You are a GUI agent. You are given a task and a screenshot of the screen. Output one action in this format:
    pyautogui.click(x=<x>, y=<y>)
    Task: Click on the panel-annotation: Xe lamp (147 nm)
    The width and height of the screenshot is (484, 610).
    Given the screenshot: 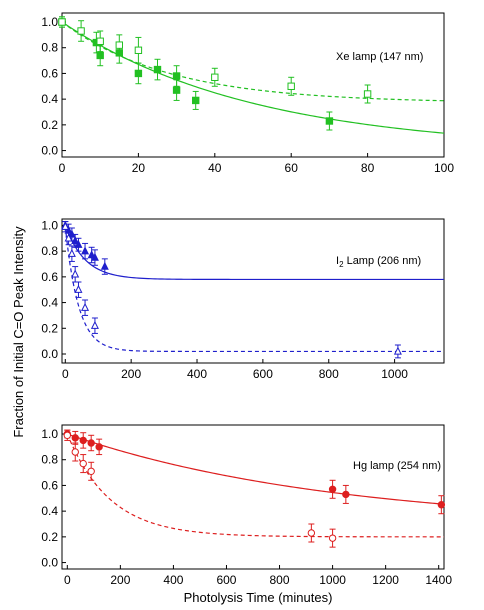 What is the action you would take?
    pyautogui.click(x=379, y=57)
    